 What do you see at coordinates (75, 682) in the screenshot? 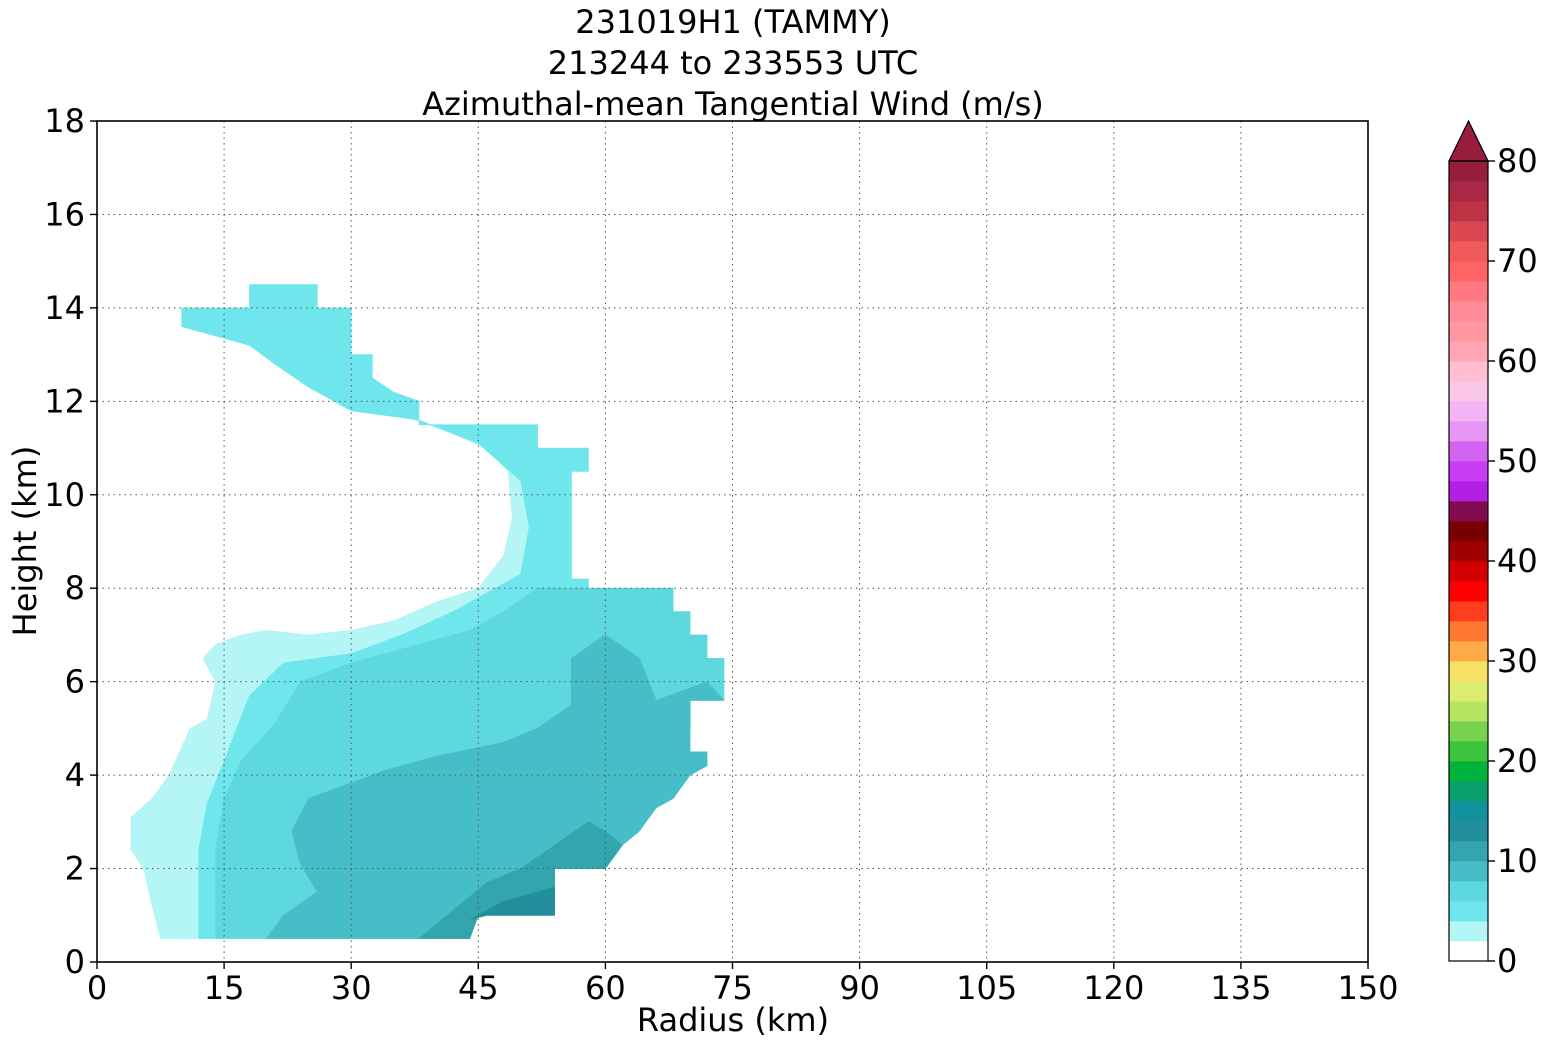
I see `y-tick-label: 6` at bounding box center [75, 682].